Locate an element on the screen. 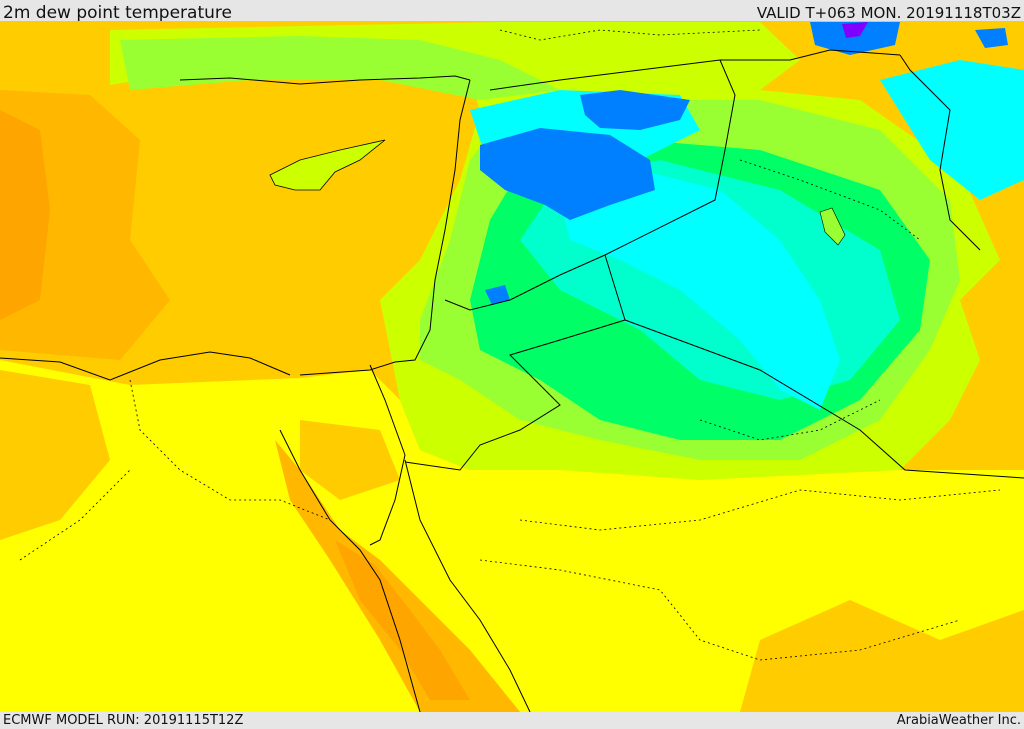  internal-boundary-iraq is located at coordinates (830, 200).